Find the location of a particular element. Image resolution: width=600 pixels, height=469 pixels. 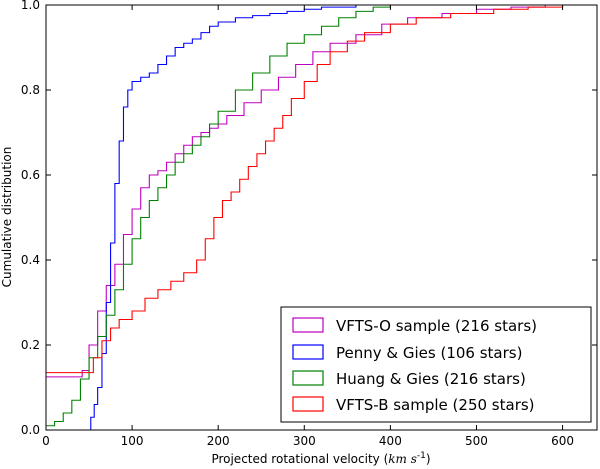

x-tick-label-0: 0 is located at coordinates (46, 441).